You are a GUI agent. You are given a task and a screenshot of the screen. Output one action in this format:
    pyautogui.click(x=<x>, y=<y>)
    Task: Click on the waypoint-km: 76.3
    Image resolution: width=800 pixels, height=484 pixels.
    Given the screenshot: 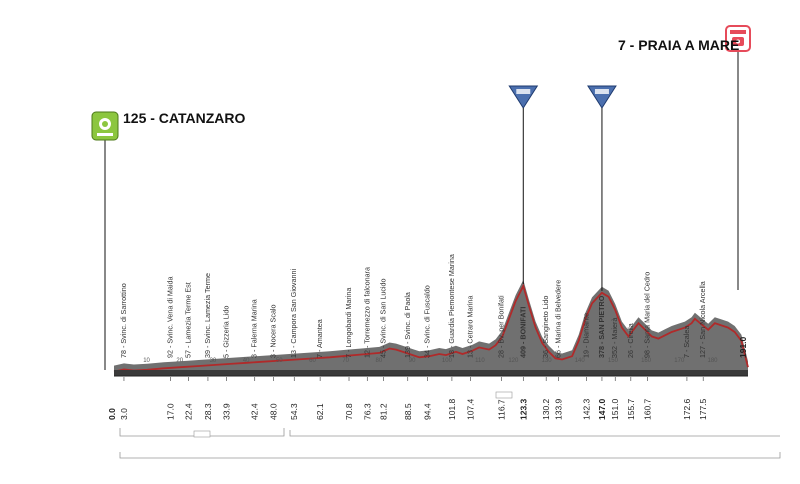 What is the action you would take?
    pyautogui.click(x=367, y=411)
    